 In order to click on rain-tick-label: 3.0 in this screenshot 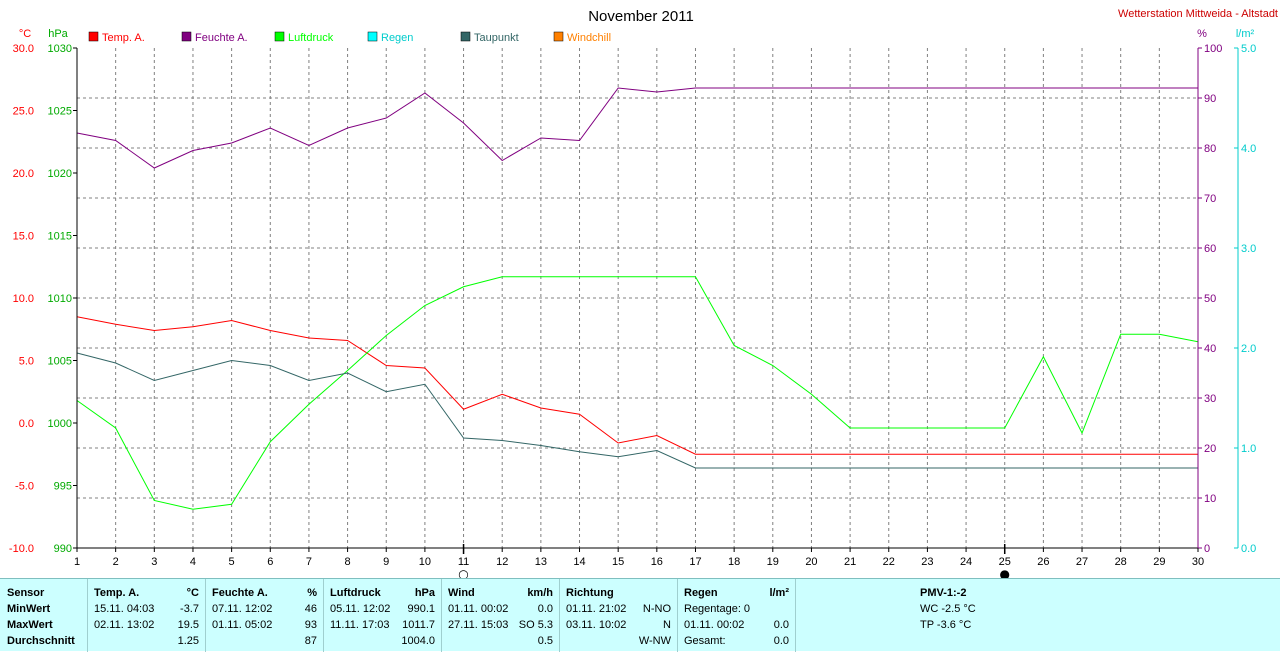, I will do `click(1248, 249)`.